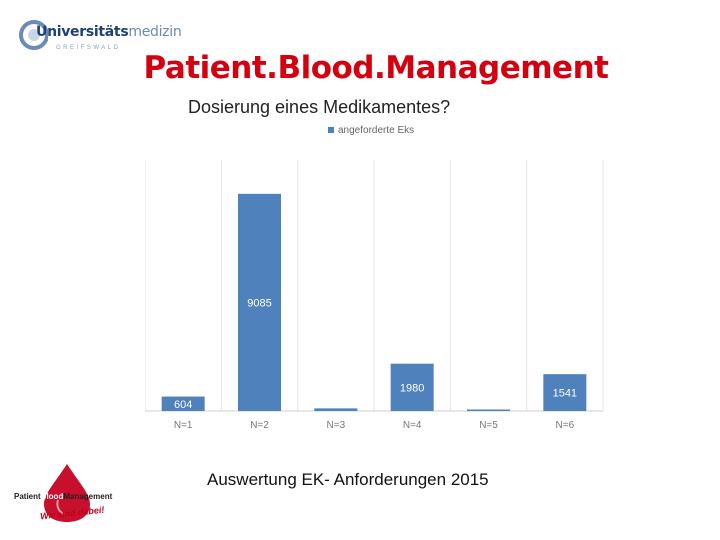 The width and height of the screenshot is (720, 540). What do you see at coordinates (109, 32) in the screenshot?
I see `logo-text: Universitätsmedizin` at bounding box center [109, 32].